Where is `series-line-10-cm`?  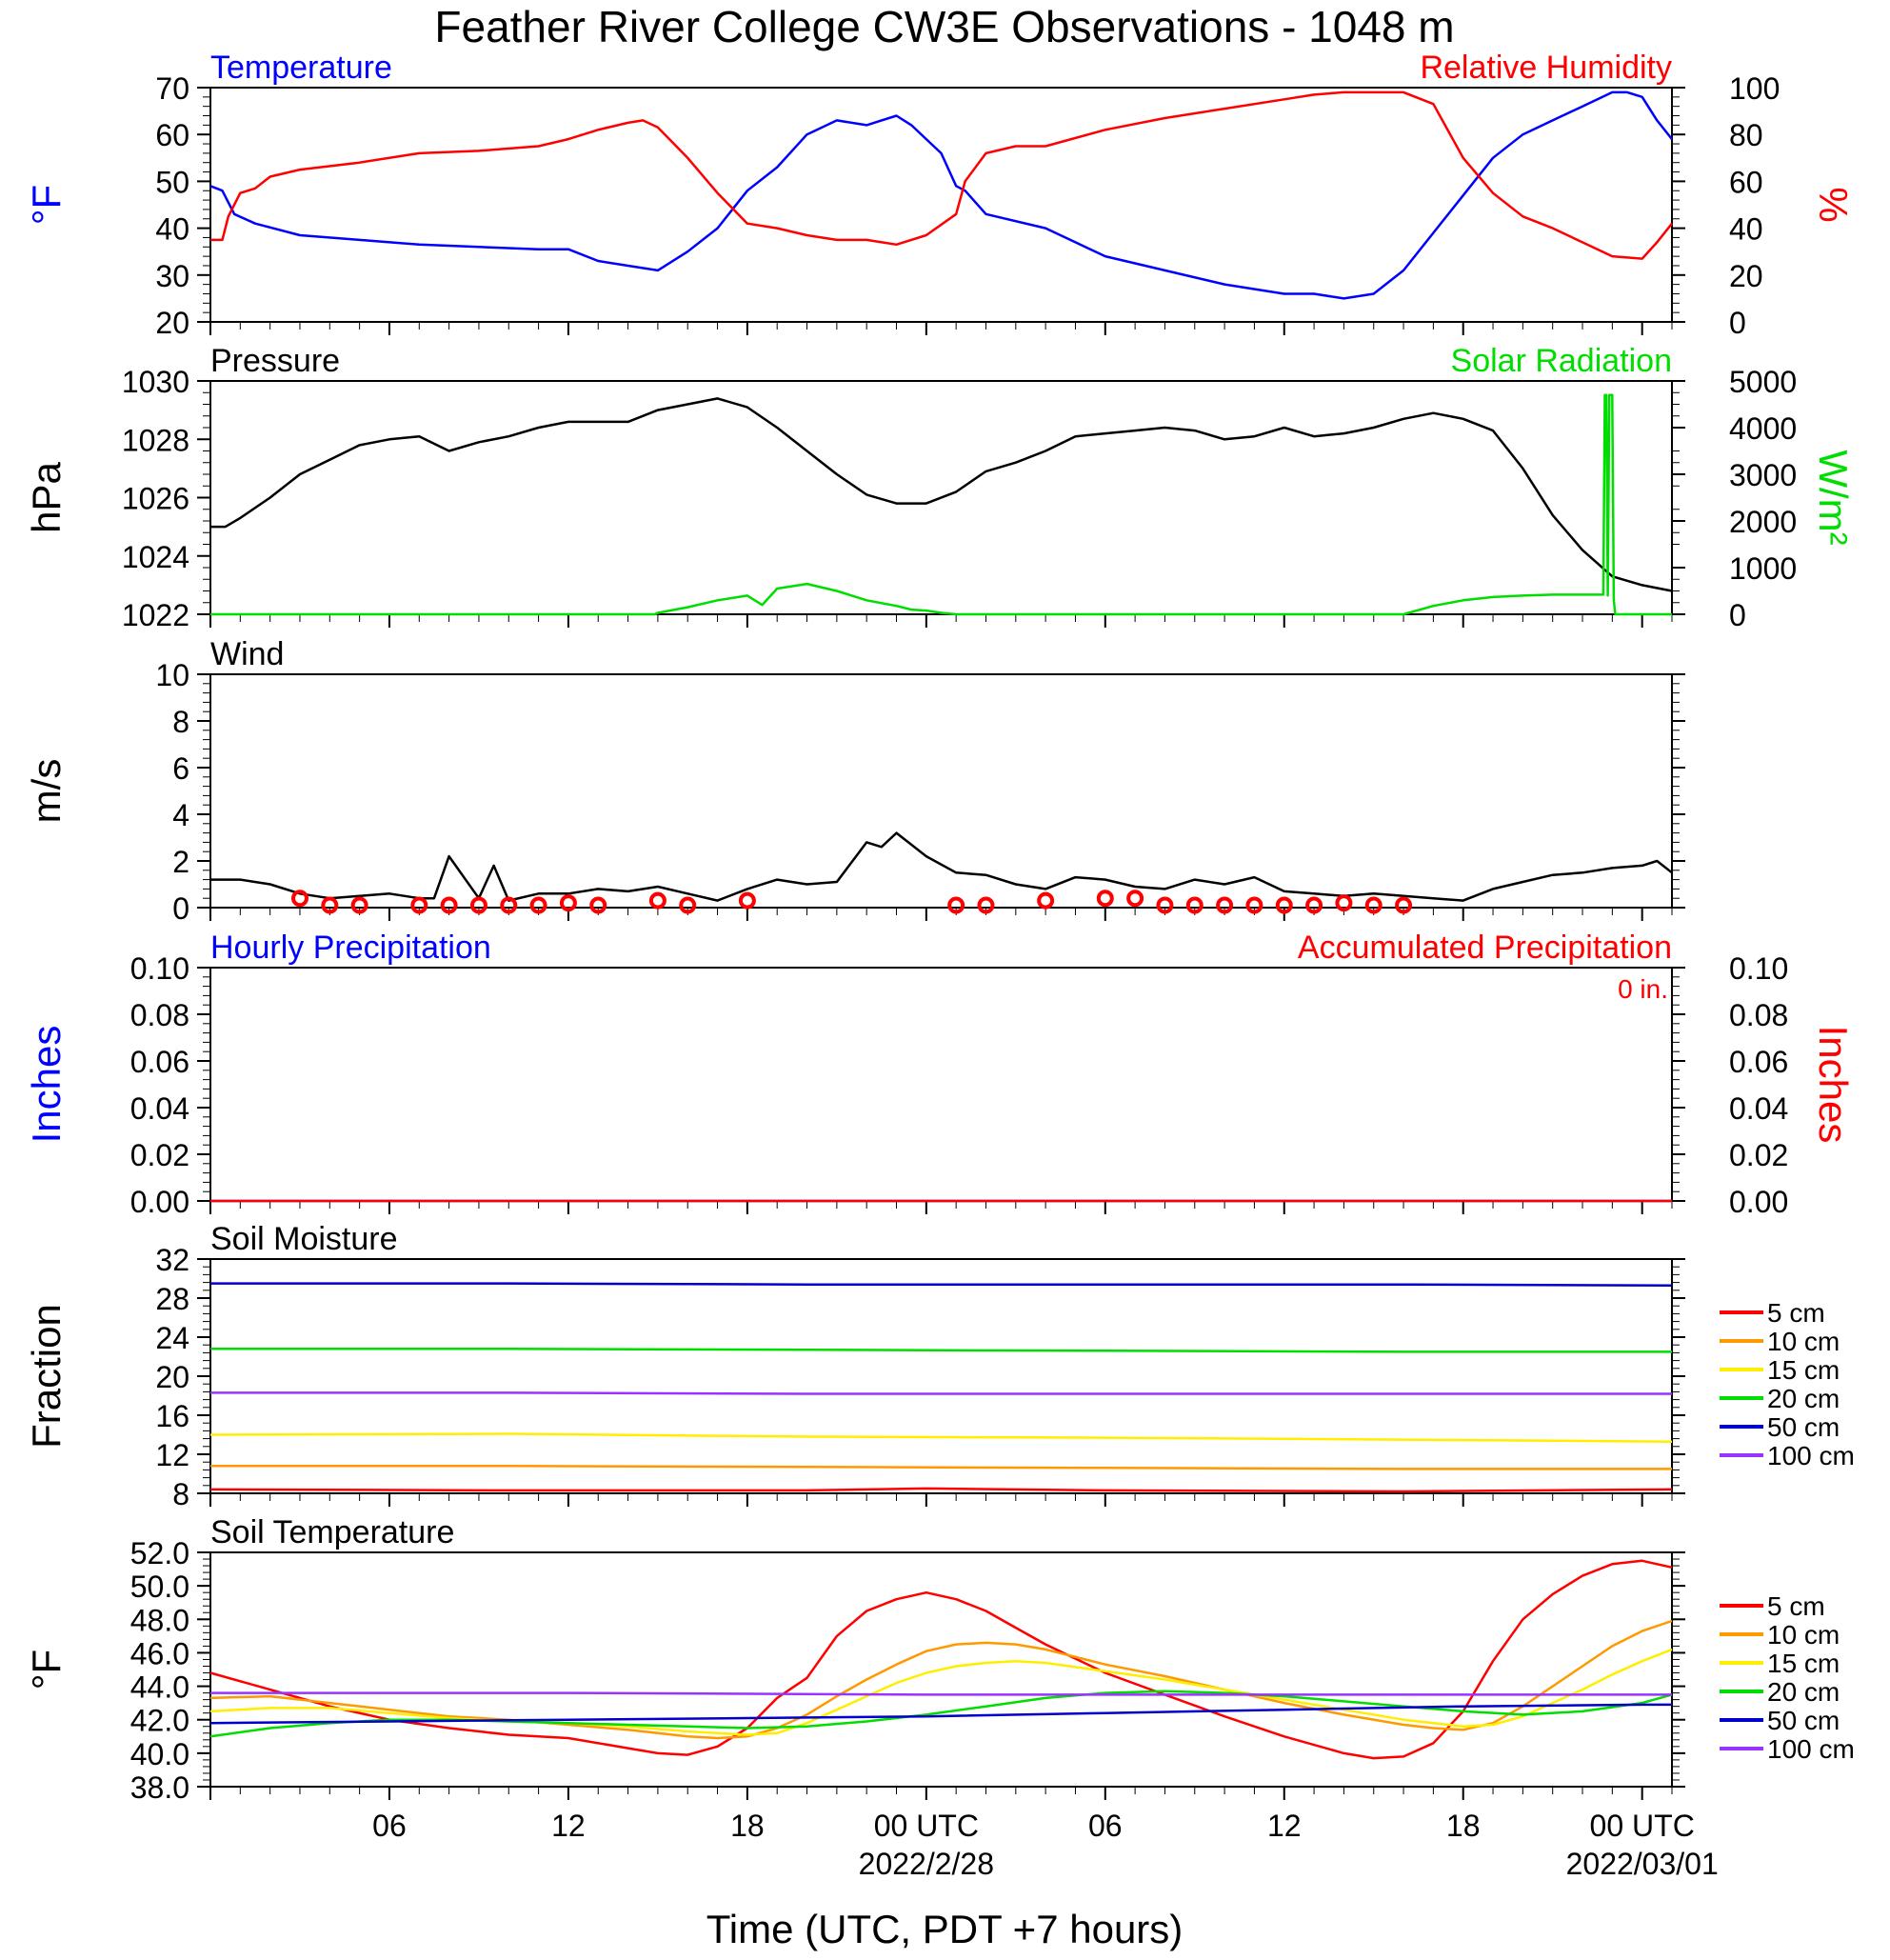
series-line-10-cm is located at coordinates (941, 1467).